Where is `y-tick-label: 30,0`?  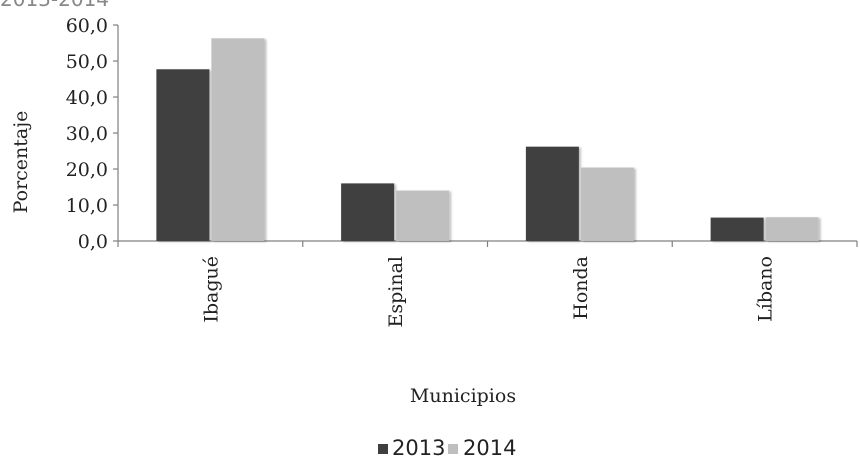 y-tick-label: 30,0 is located at coordinates (87, 134).